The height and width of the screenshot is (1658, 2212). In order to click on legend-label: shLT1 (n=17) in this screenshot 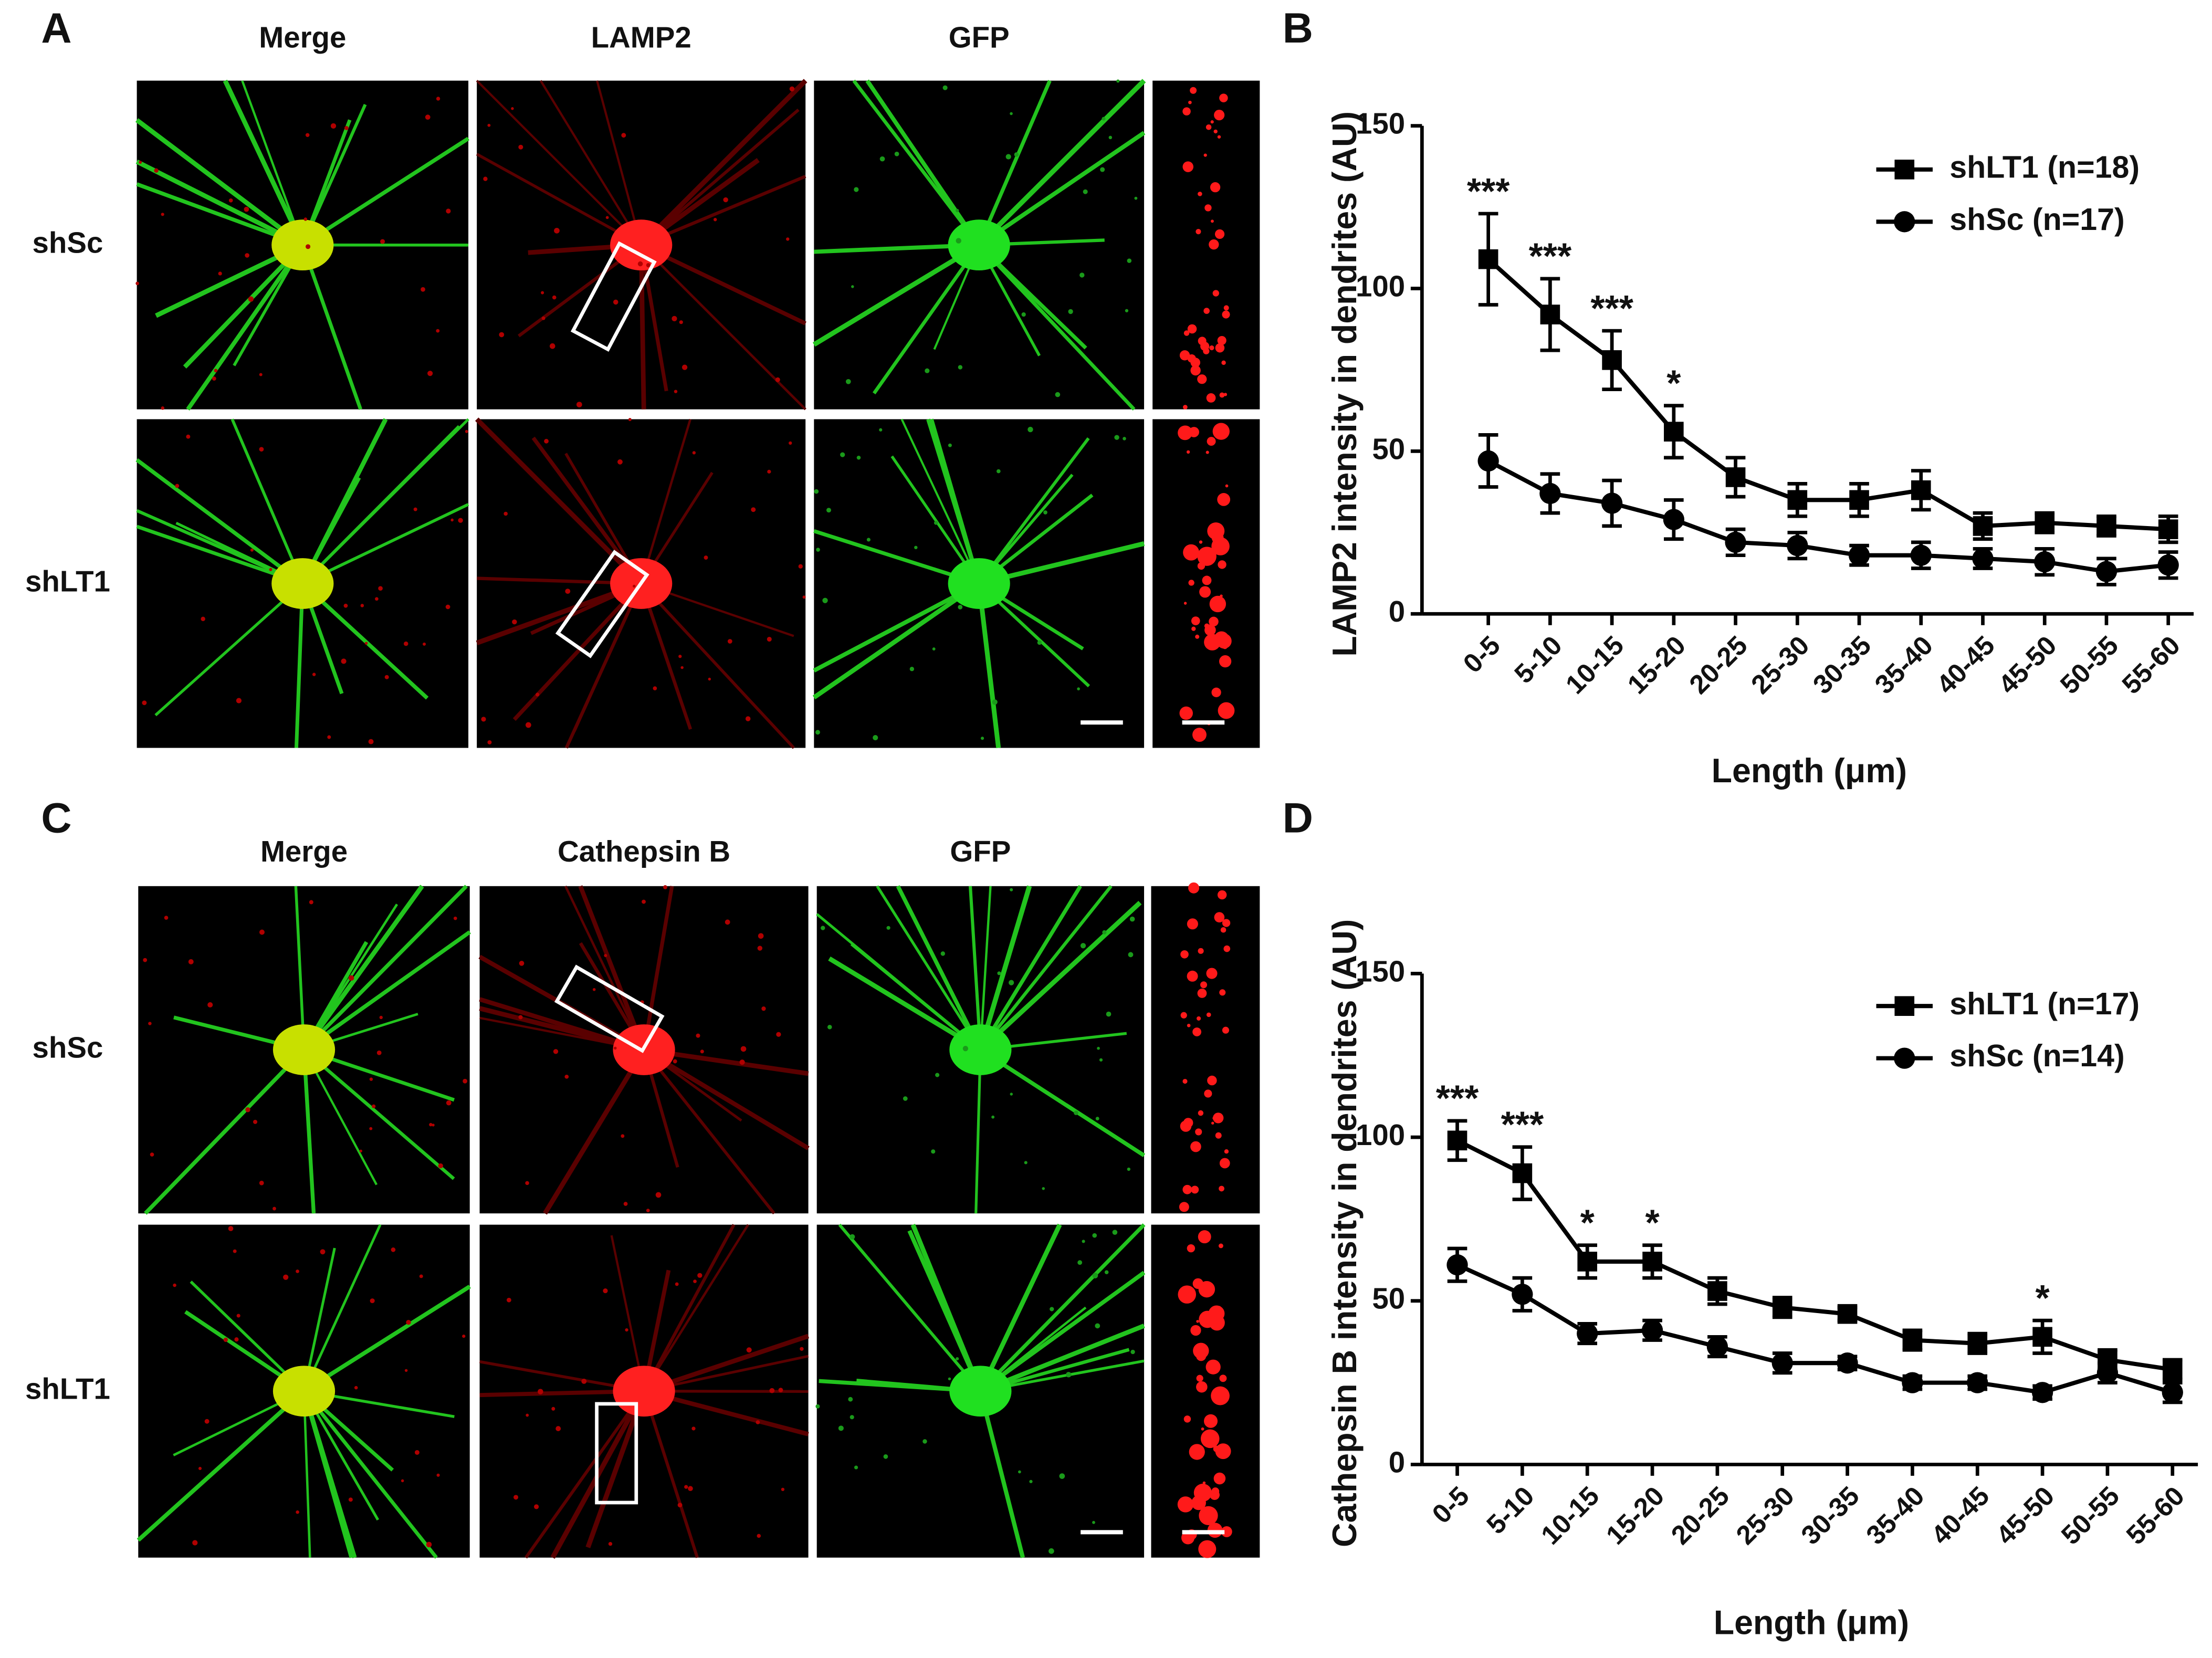, I will do `click(2044, 1004)`.